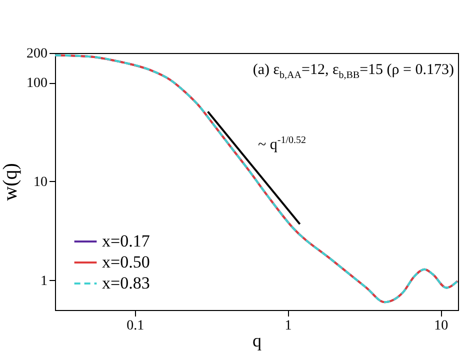  What do you see at coordinates (353, 71) in the screenshot?
I see `annotation: (a) ε$_{b,AA}$=12, ε$_{b,BB}$=15 (ρ = 0.173)` at bounding box center [353, 71].